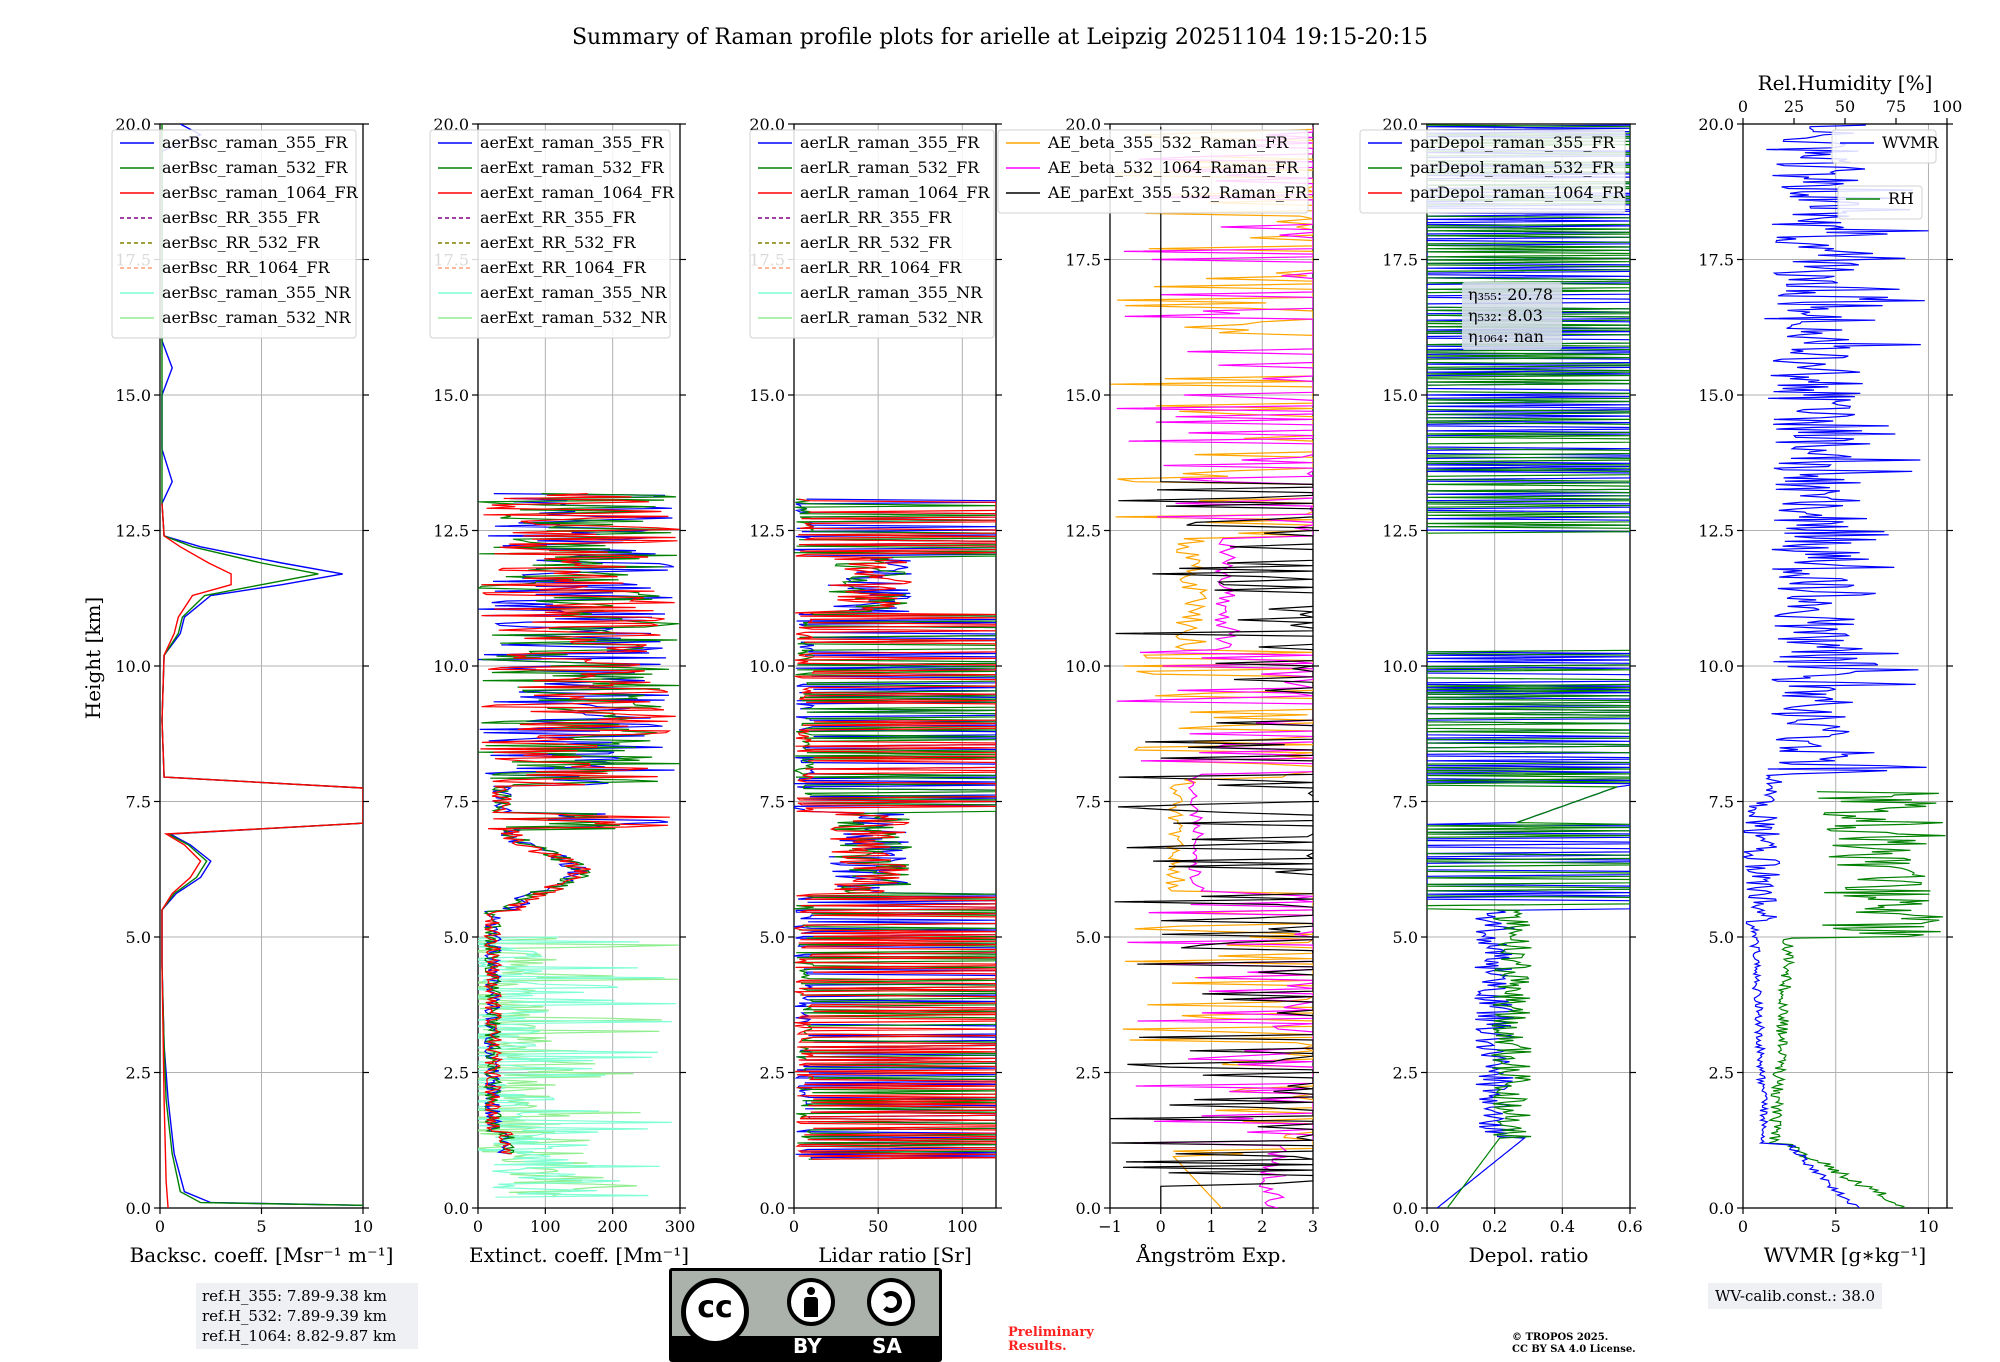 The width and height of the screenshot is (2000, 1362). Describe the element at coordinates (1313, 1226) in the screenshot. I see `x-tick-label: 3` at that location.